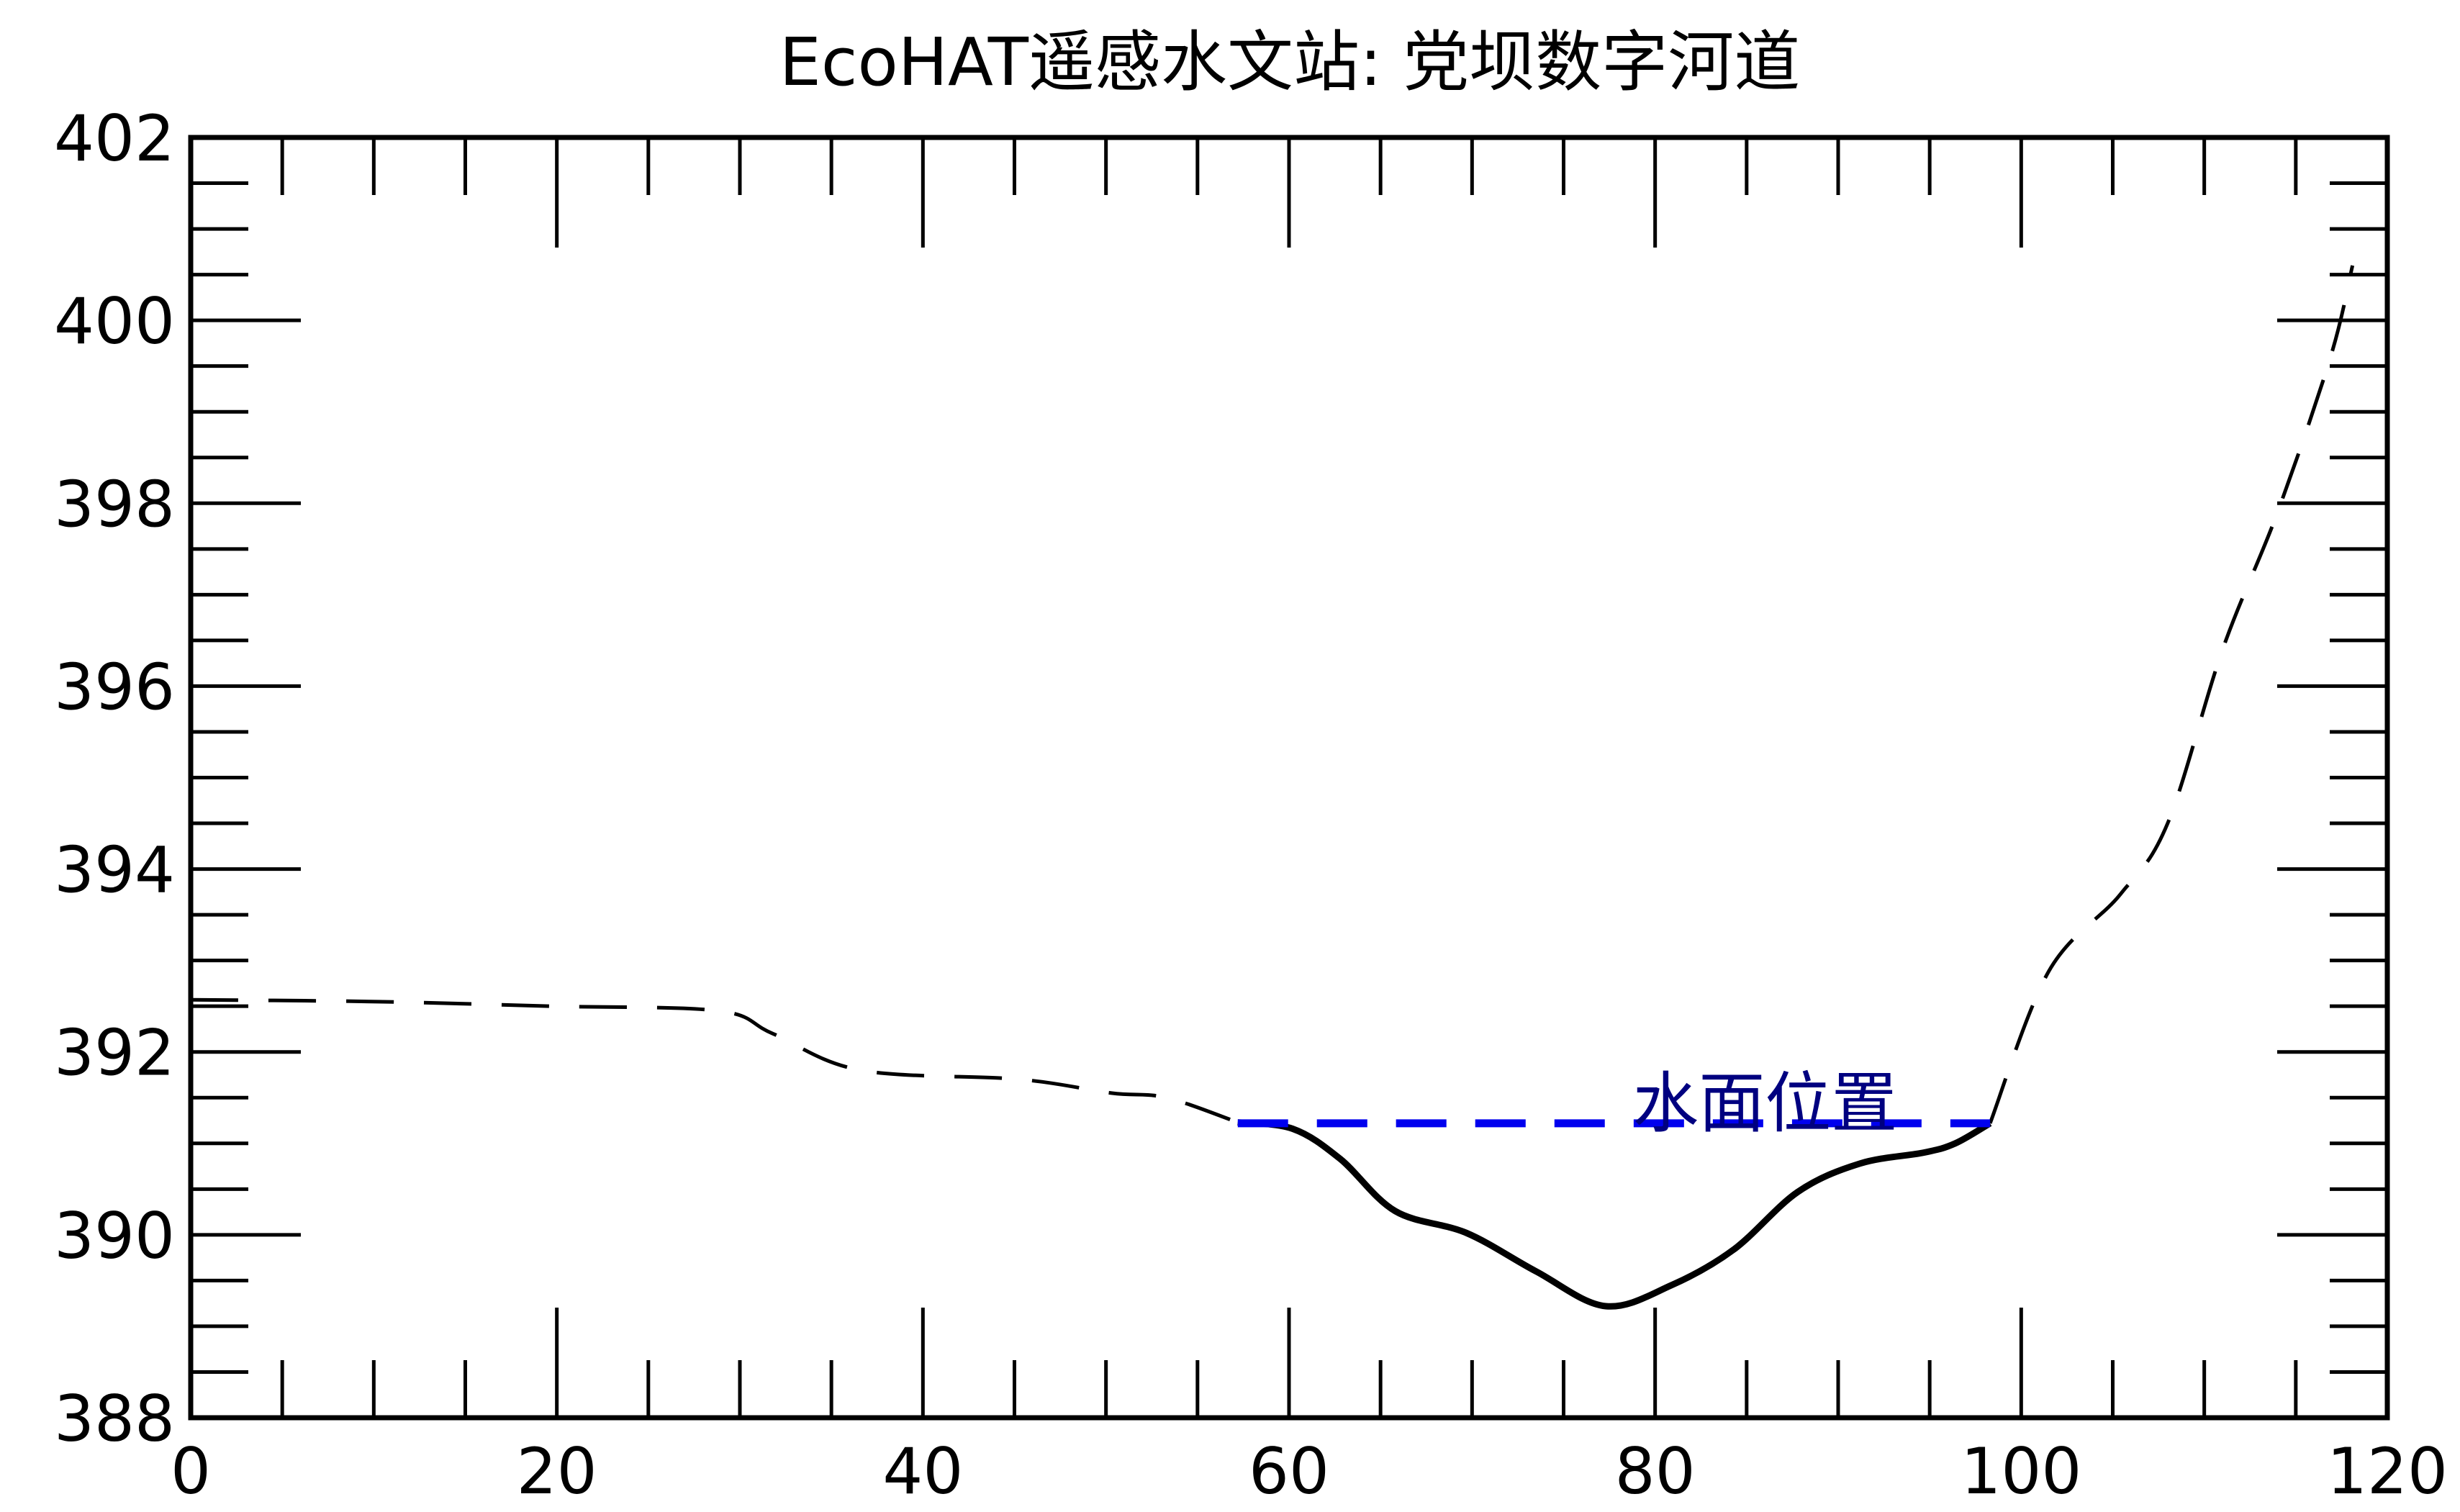 This screenshot has height=1512, width=2460. I want to click on y-tick-label: 388, so click(114, 1419).